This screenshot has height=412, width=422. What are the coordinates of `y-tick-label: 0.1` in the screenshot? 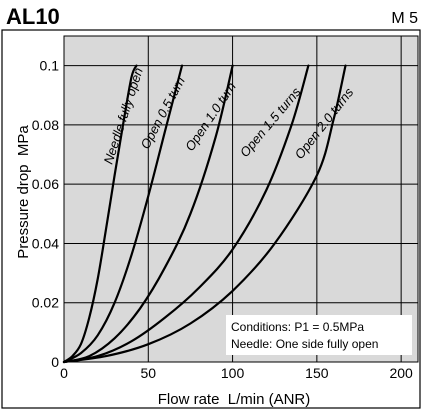 It's located at (50, 66).